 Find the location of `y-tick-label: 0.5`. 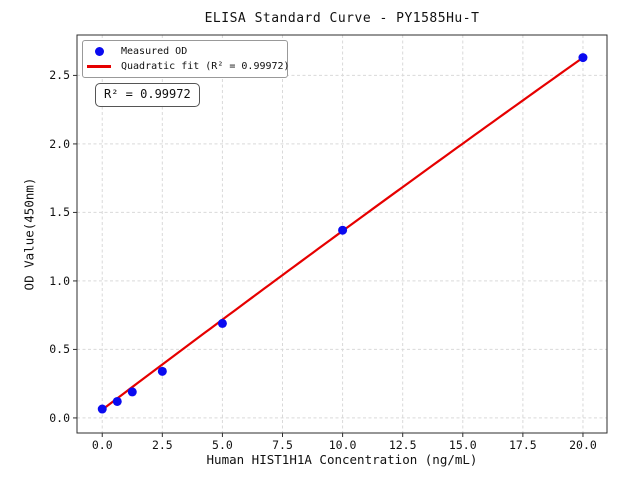

y-tick-label: 0.5 is located at coordinates (59, 349).